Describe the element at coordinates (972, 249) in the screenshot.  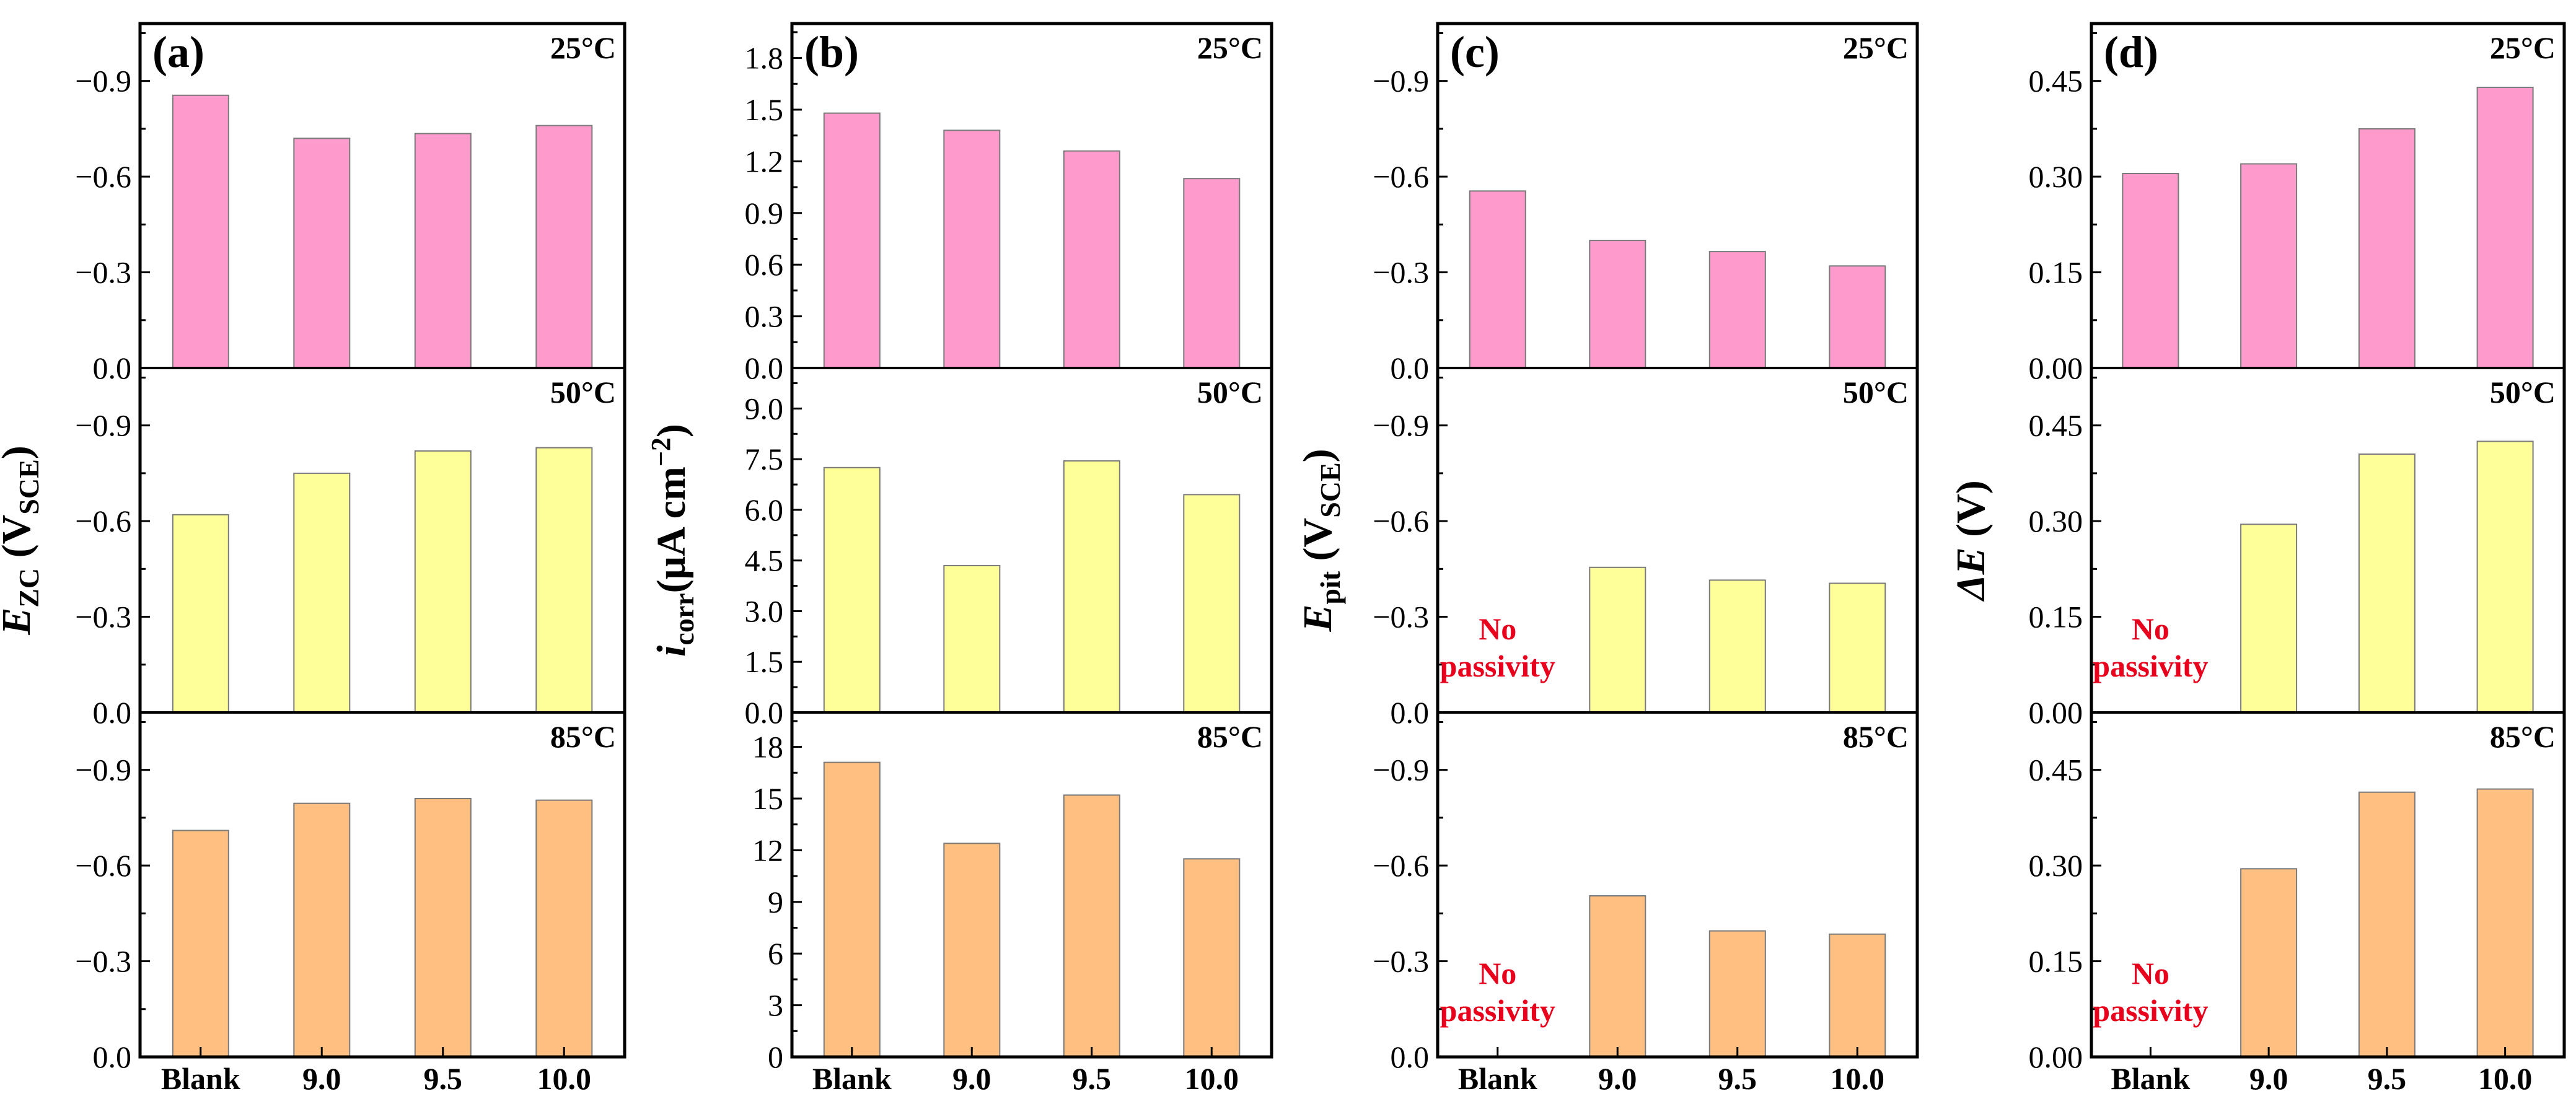
I see `bar-b-25C-9.0` at that location.